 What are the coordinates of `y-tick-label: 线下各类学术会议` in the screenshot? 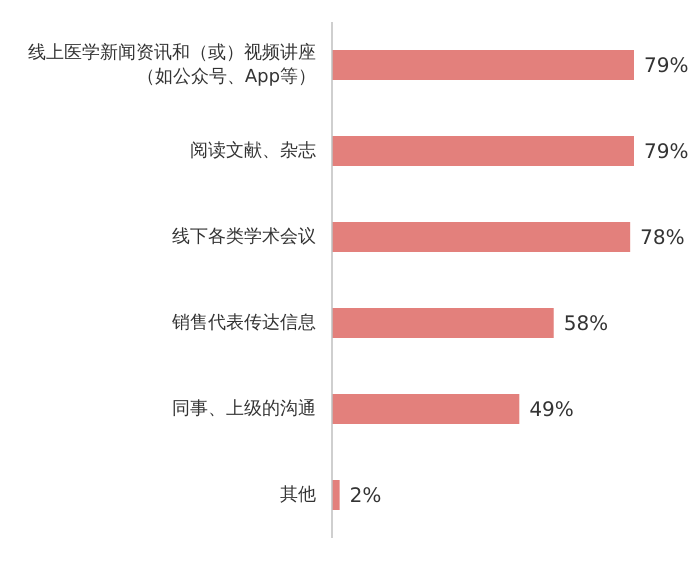 It's located at (243, 237).